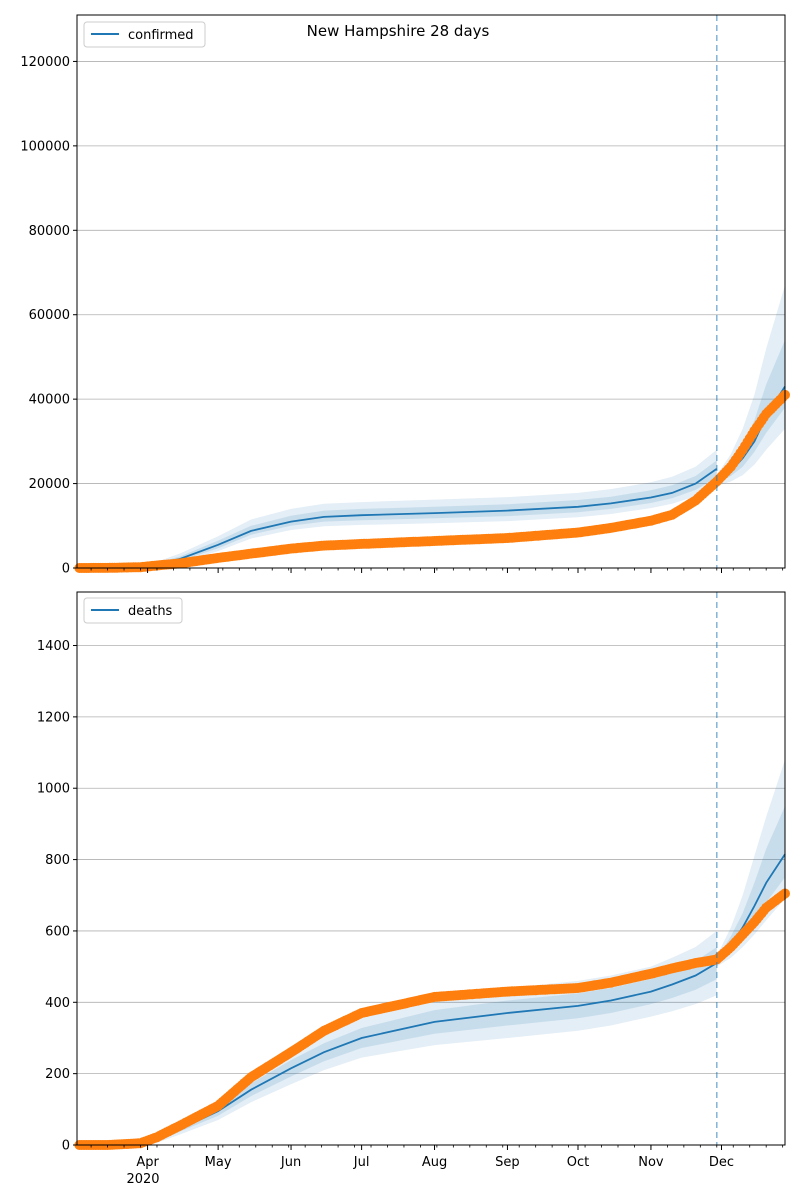 The height and width of the screenshot is (1200, 800). What do you see at coordinates (57, 1003) in the screenshot?
I see `y-tick-label: 400` at bounding box center [57, 1003].